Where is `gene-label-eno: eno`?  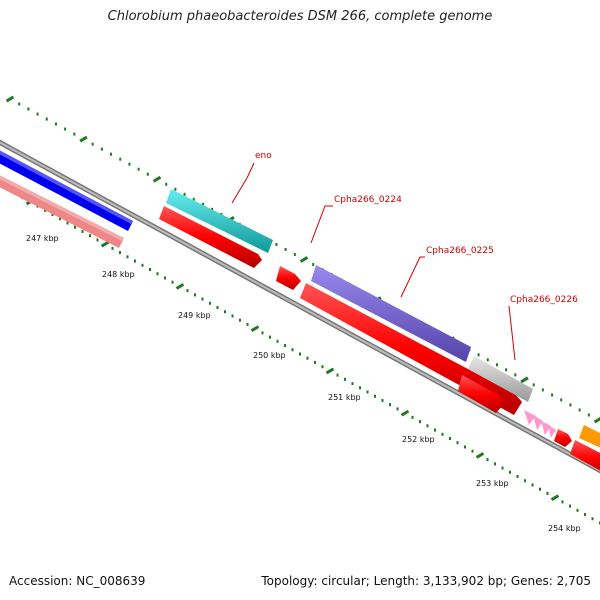
gene-label-eno: eno is located at coordinates (263, 156).